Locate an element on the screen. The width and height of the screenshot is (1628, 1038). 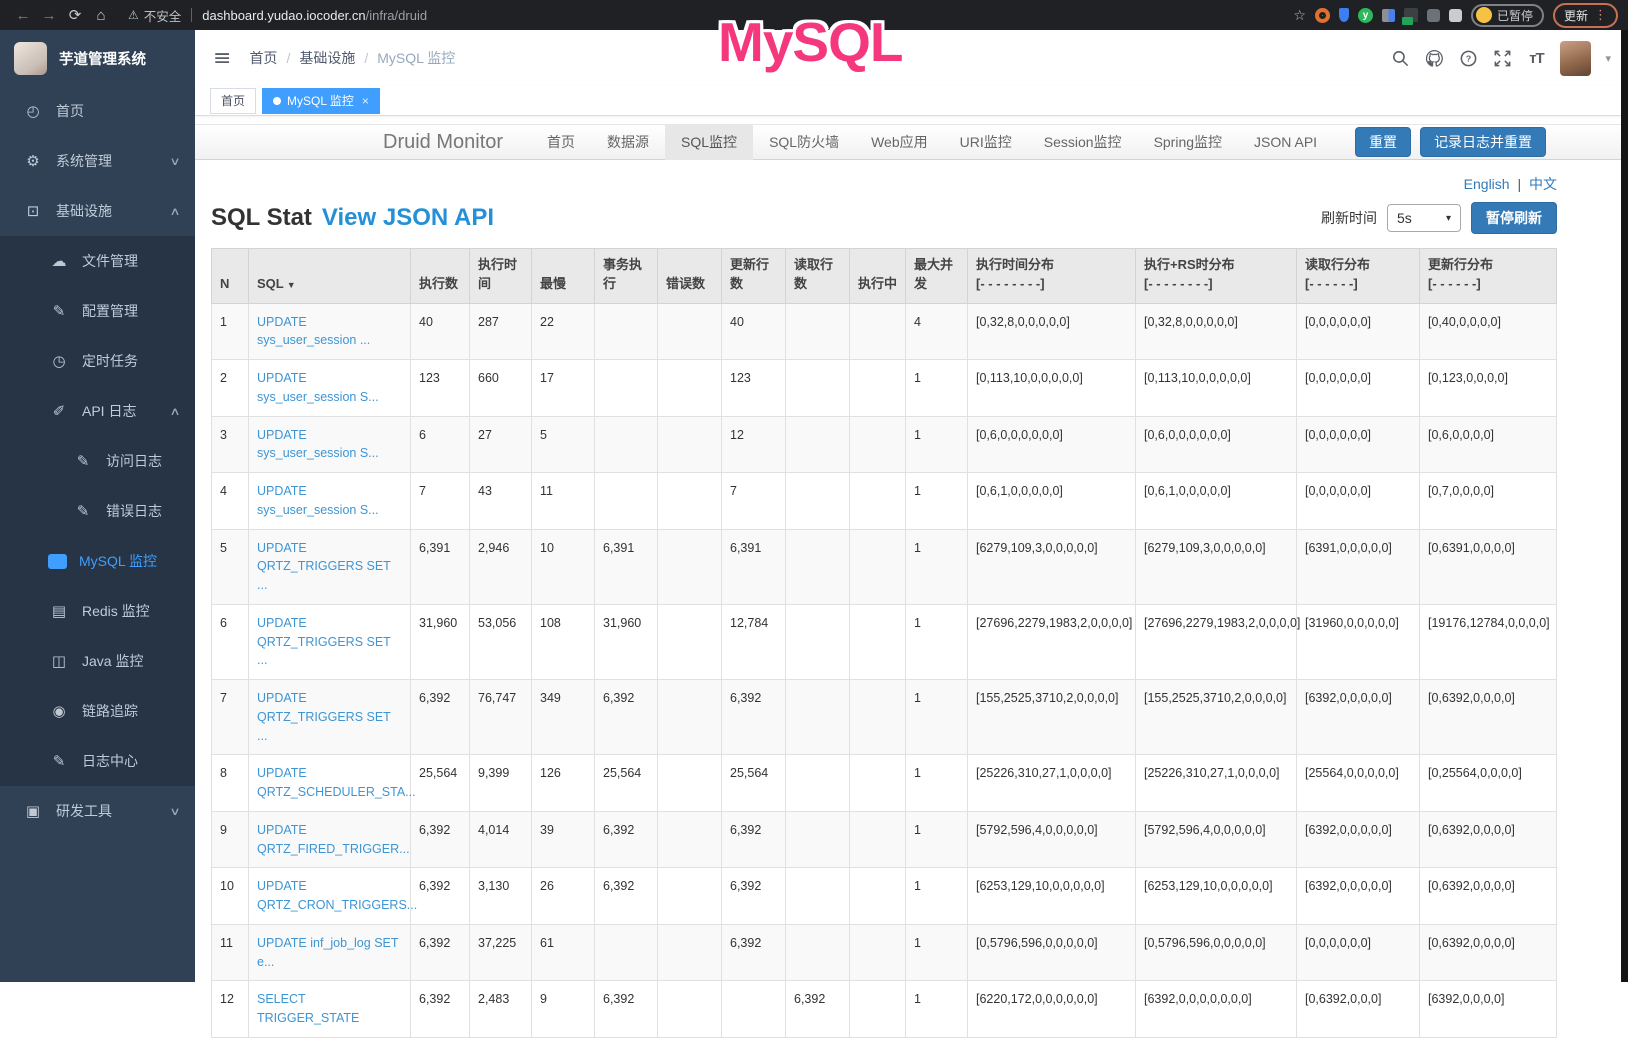
column-header-exec-time-dist: 执行时间分布 [- - - - - - - -] is located at coordinates (1051, 276).